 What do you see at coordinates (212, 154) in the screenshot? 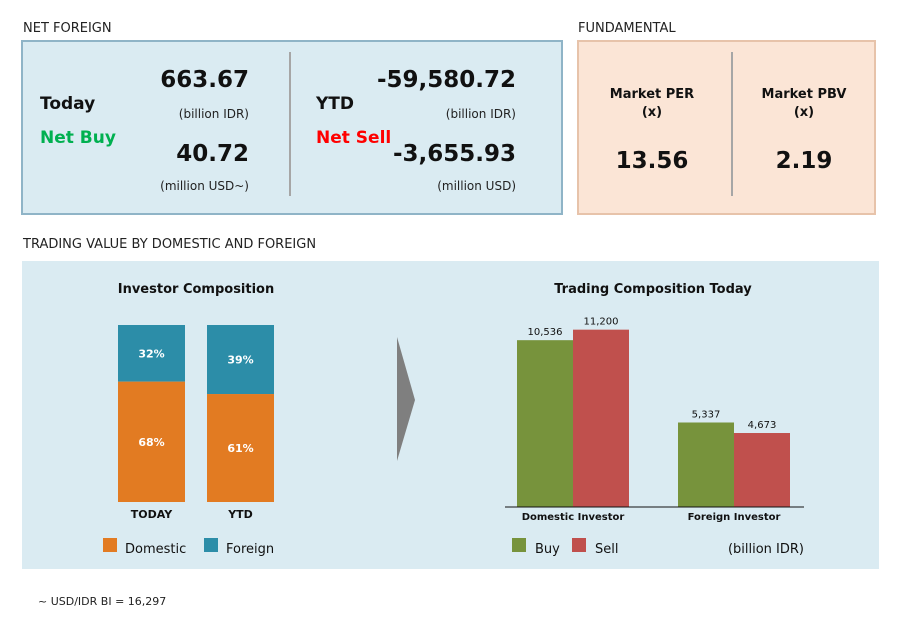
I see `today-usd-value: 40.72` at bounding box center [212, 154].